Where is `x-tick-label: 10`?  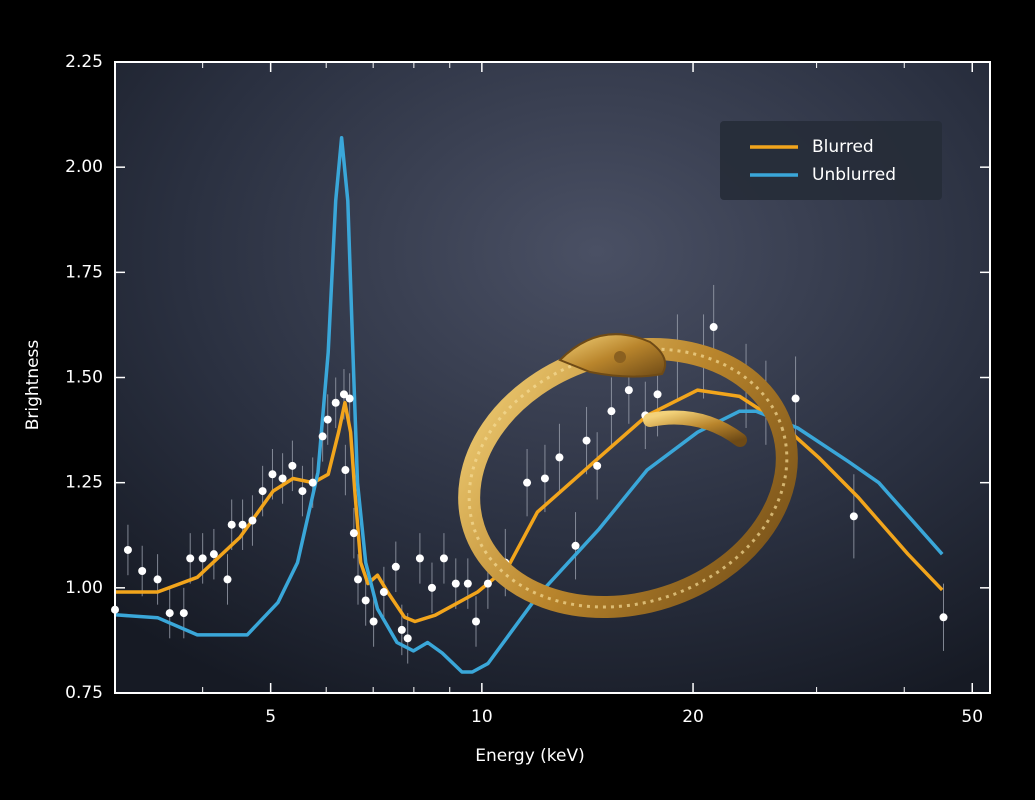 x-tick-label: 10 is located at coordinates (482, 717).